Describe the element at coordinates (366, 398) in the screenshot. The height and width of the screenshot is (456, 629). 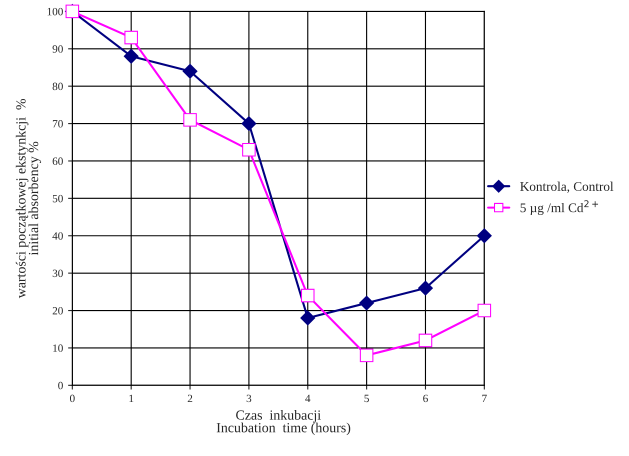
I see `x-tick-label: 5` at that location.